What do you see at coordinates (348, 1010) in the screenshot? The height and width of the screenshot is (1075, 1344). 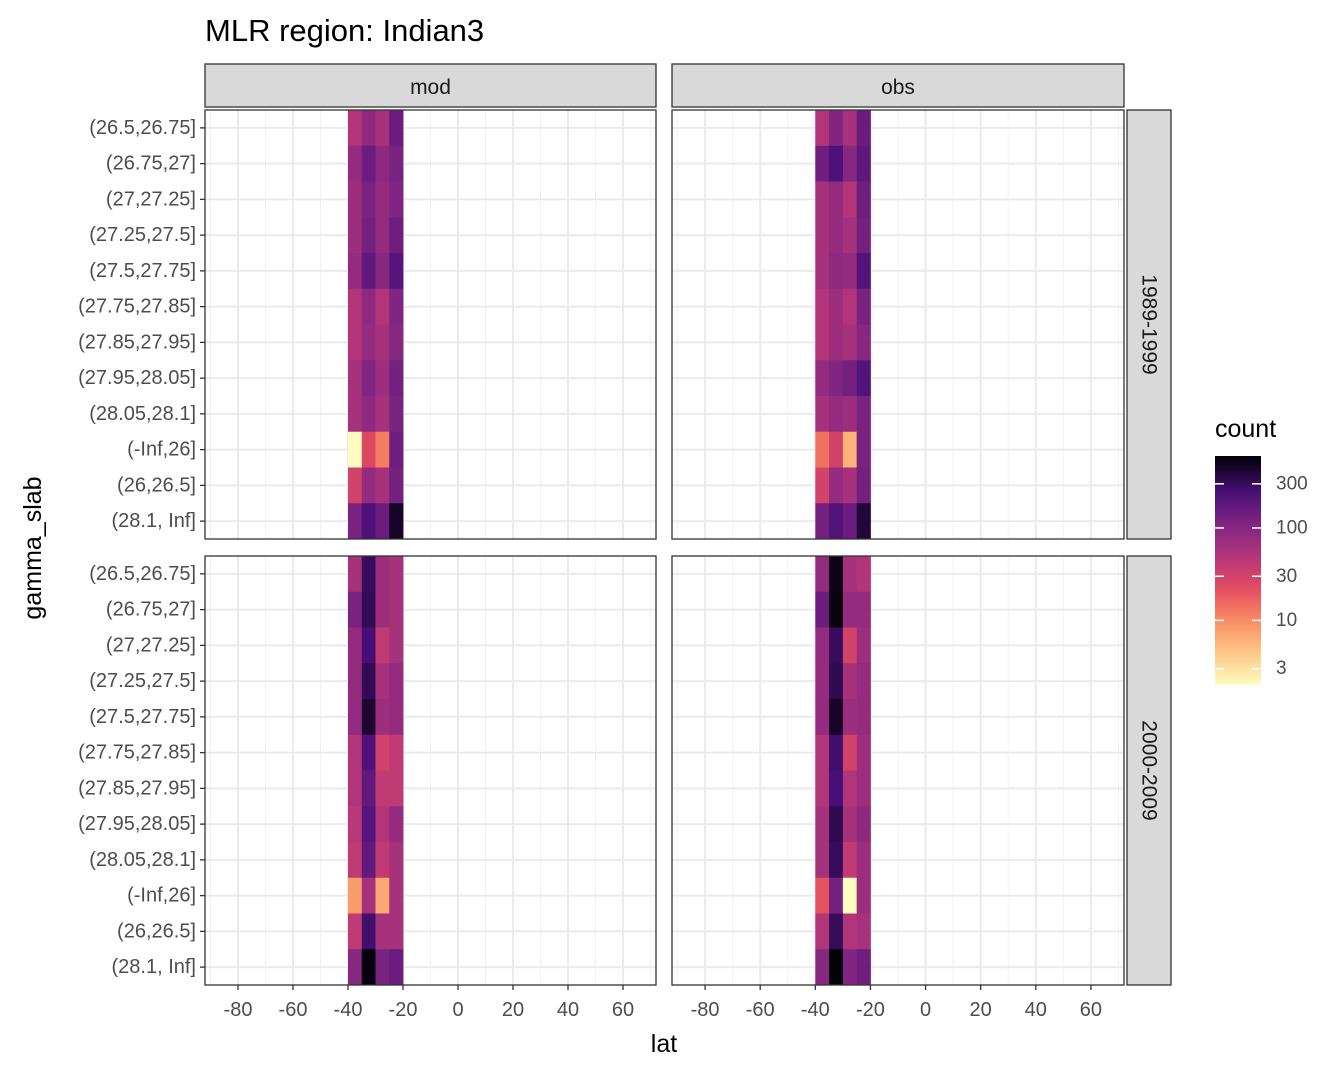 I see `x-tick-label: -40` at bounding box center [348, 1010].